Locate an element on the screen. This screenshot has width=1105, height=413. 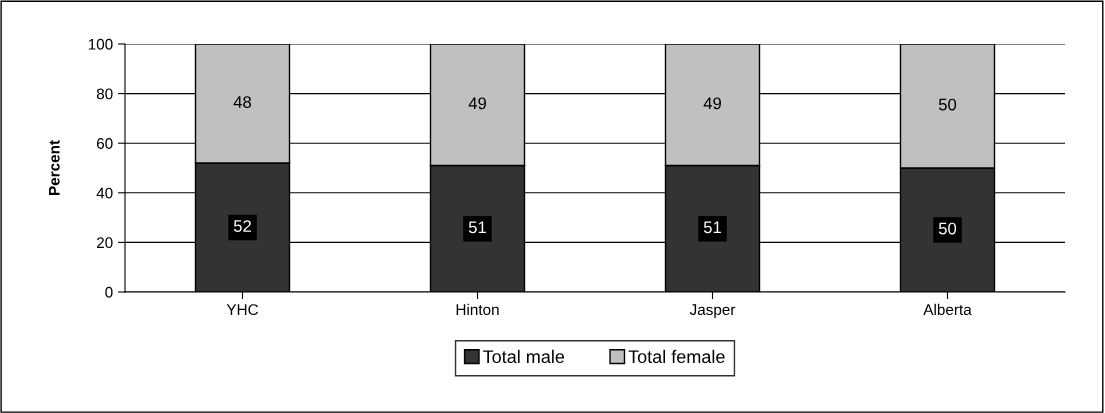
y-tick-label: 80 is located at coordinates (104, 94).